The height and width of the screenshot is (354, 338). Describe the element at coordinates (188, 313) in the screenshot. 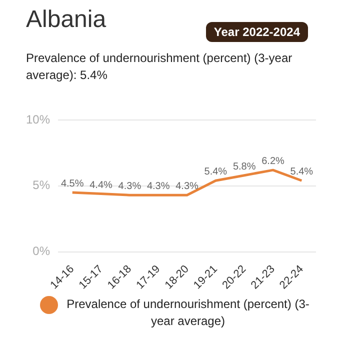

I see `legend-label: Prevalence of undernourishment (percent) (3-year average)` at that location.